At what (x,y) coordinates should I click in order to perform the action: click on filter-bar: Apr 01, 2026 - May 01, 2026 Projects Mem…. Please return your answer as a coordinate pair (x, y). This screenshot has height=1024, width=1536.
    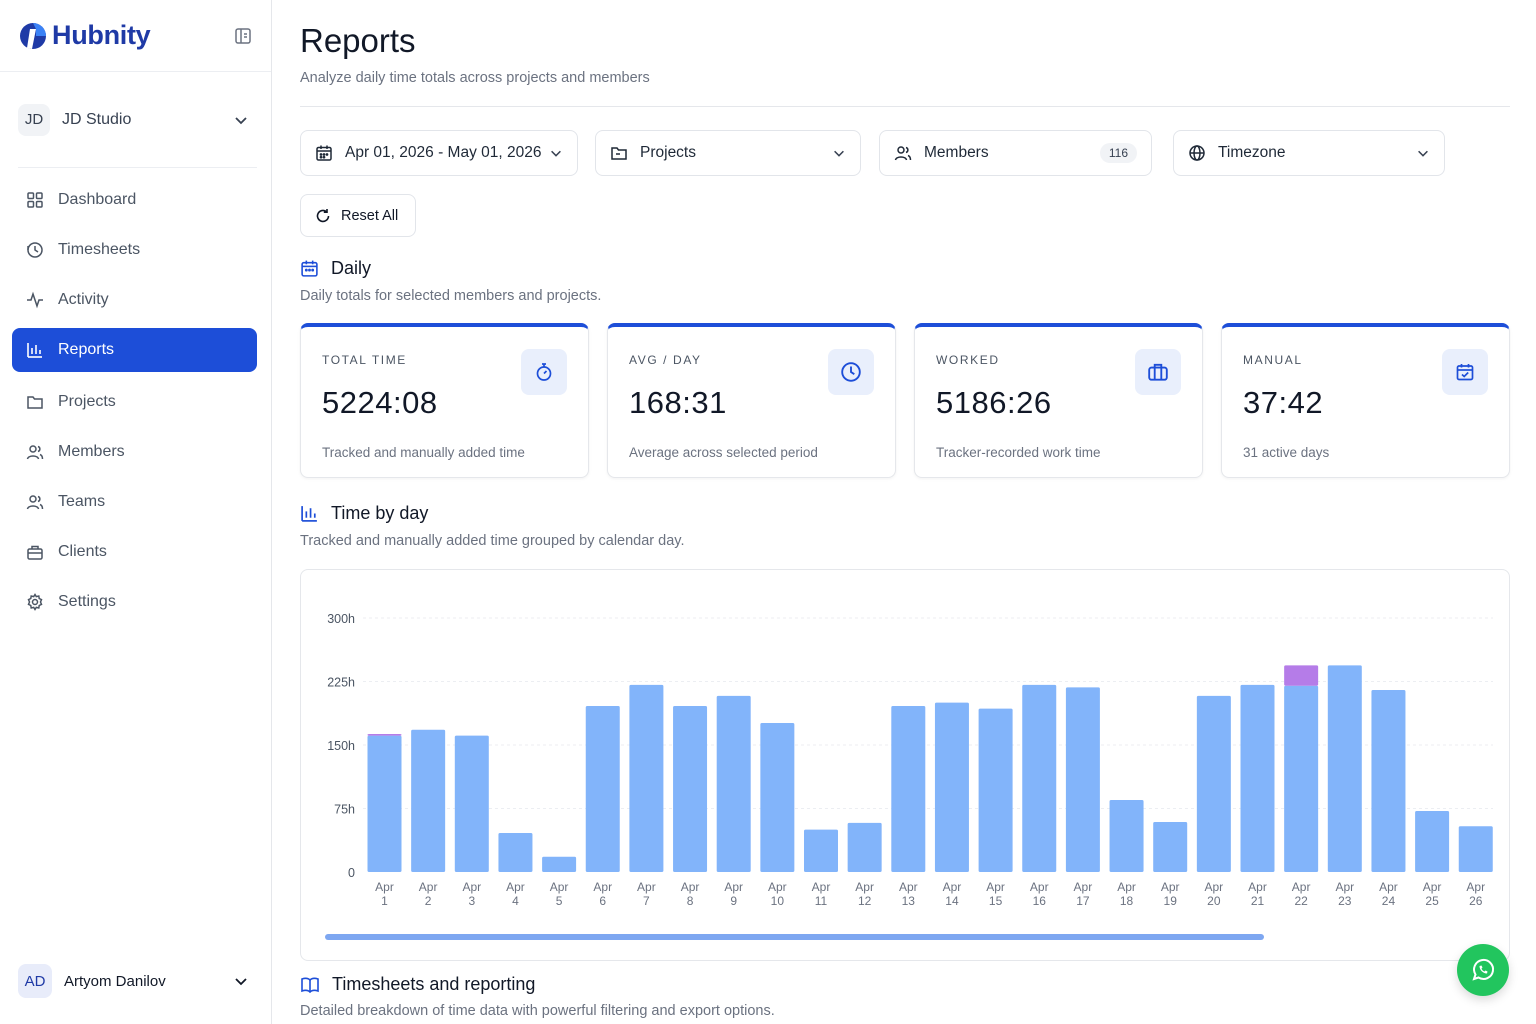
    Looking at the image, I should click on (905, 153).